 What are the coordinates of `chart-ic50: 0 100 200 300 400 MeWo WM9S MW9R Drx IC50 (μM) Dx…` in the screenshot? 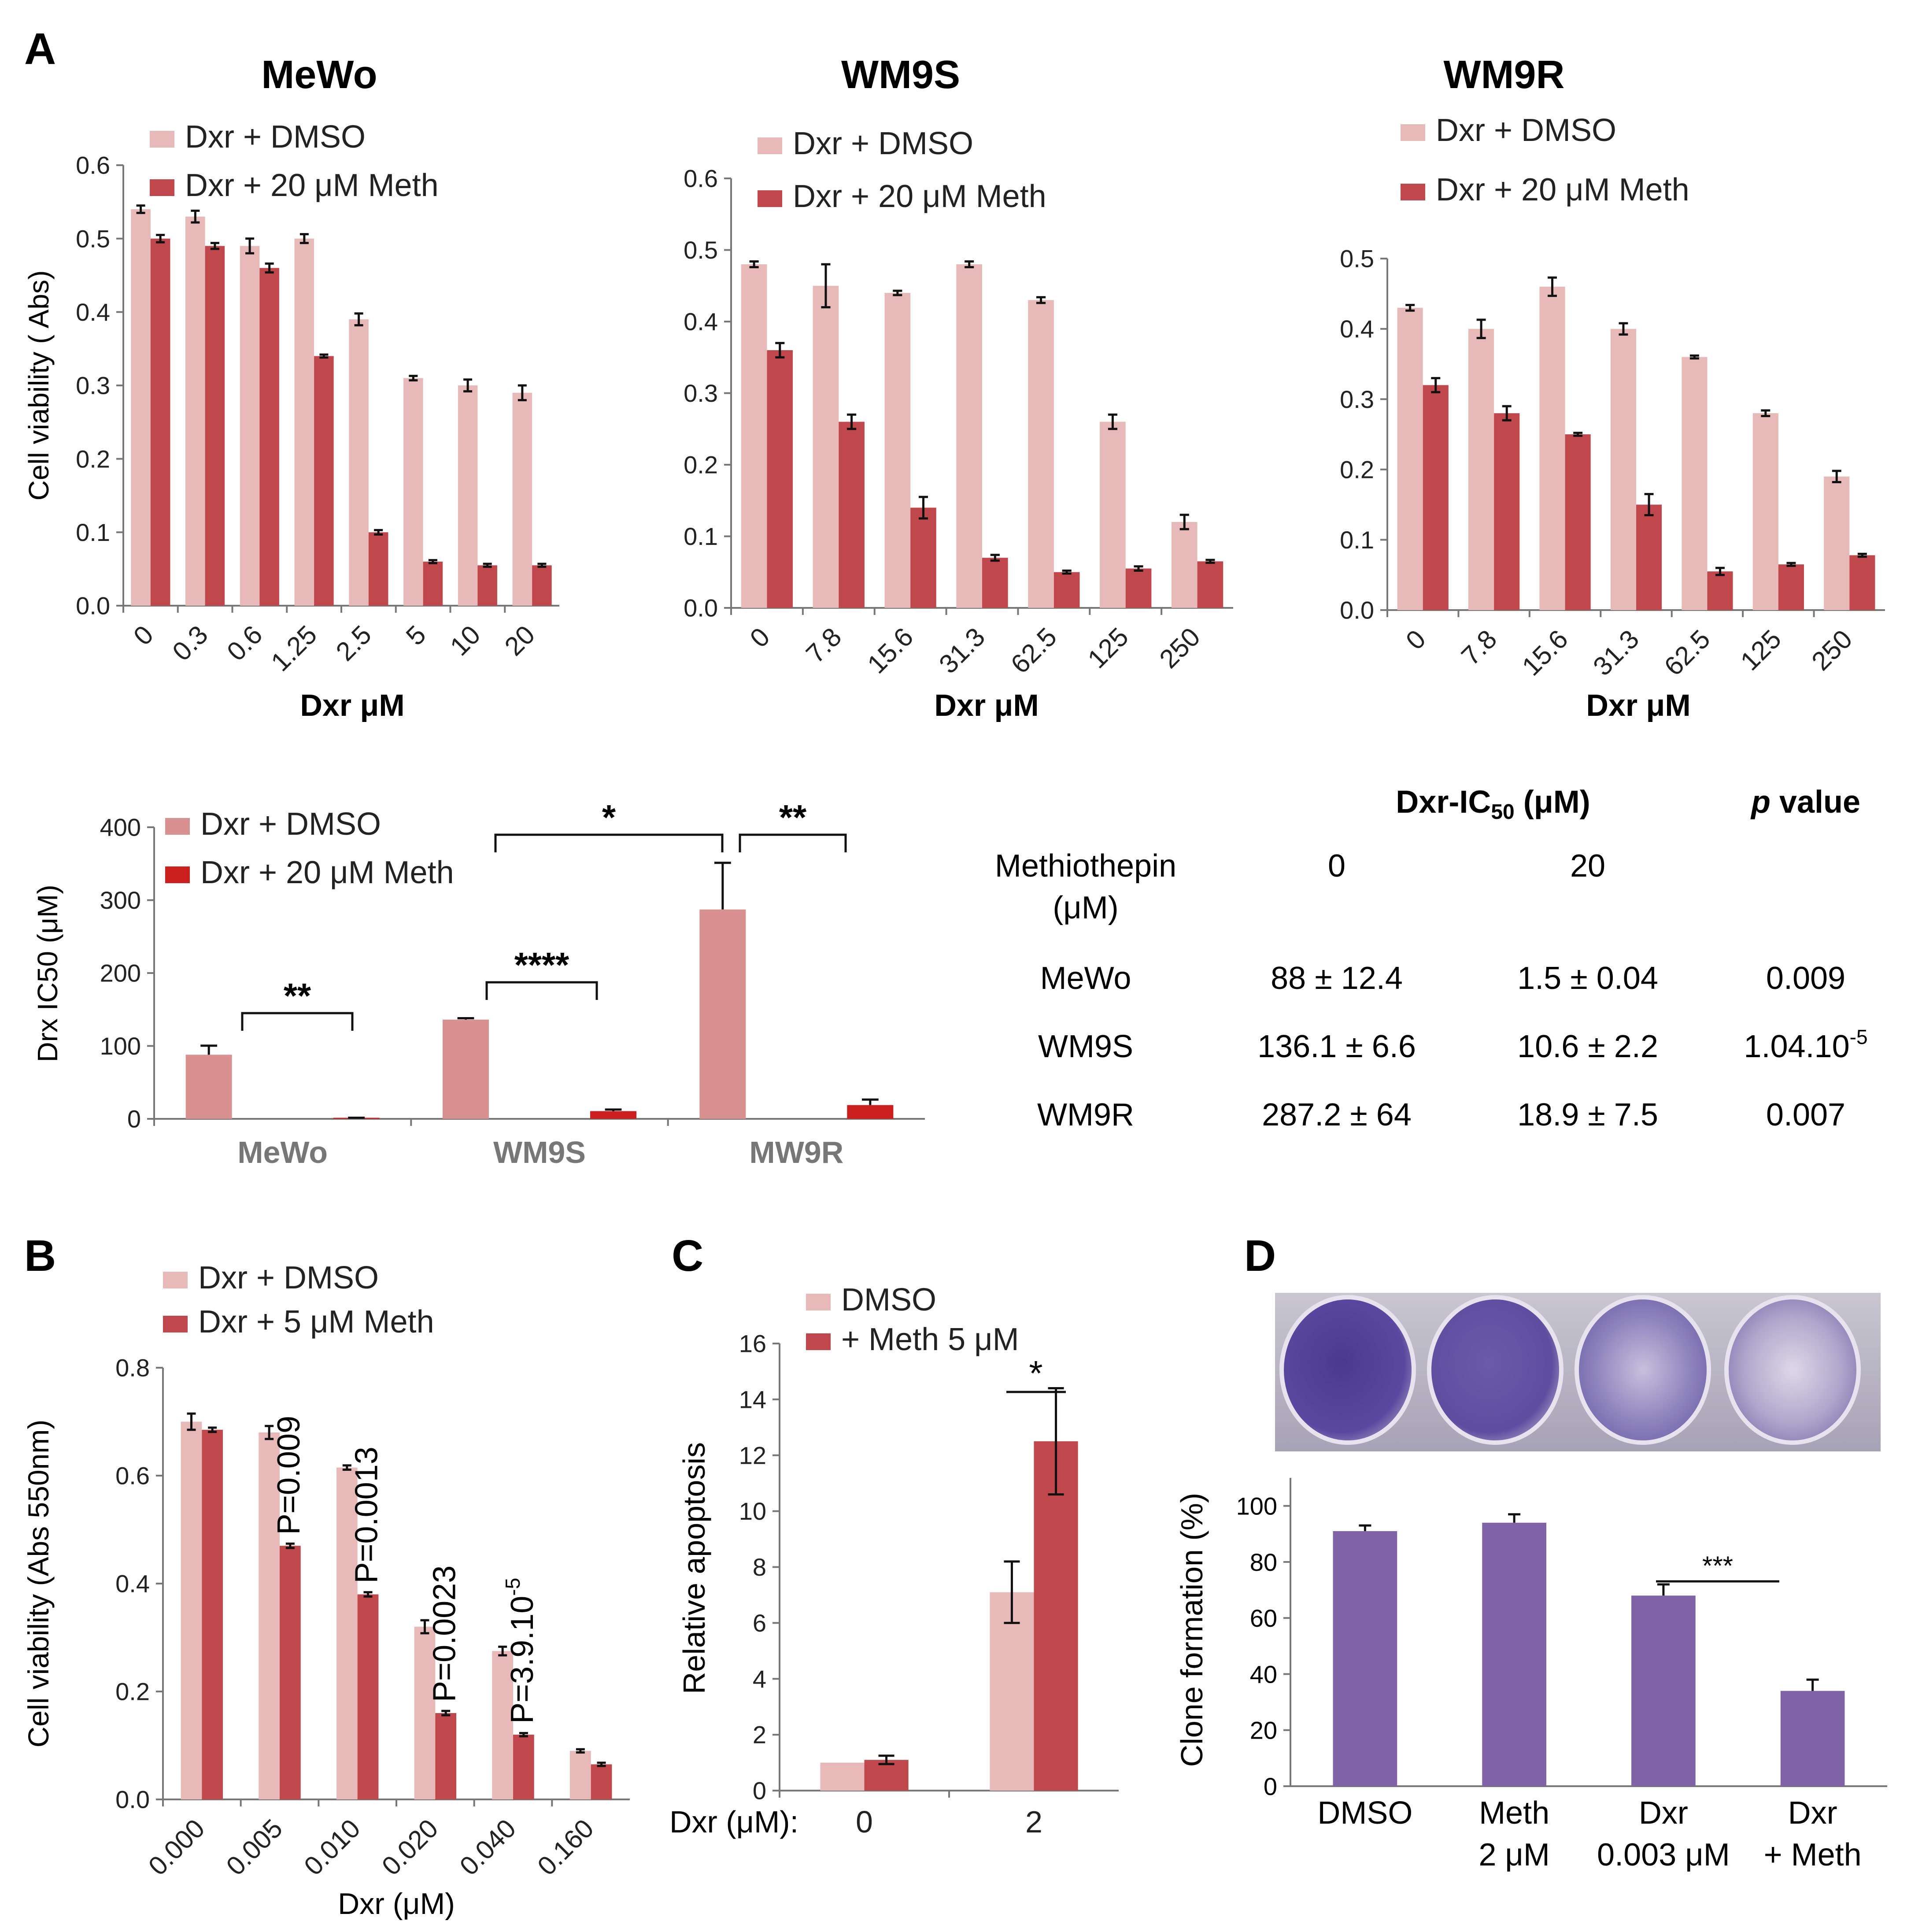 It's located at (479, 984).